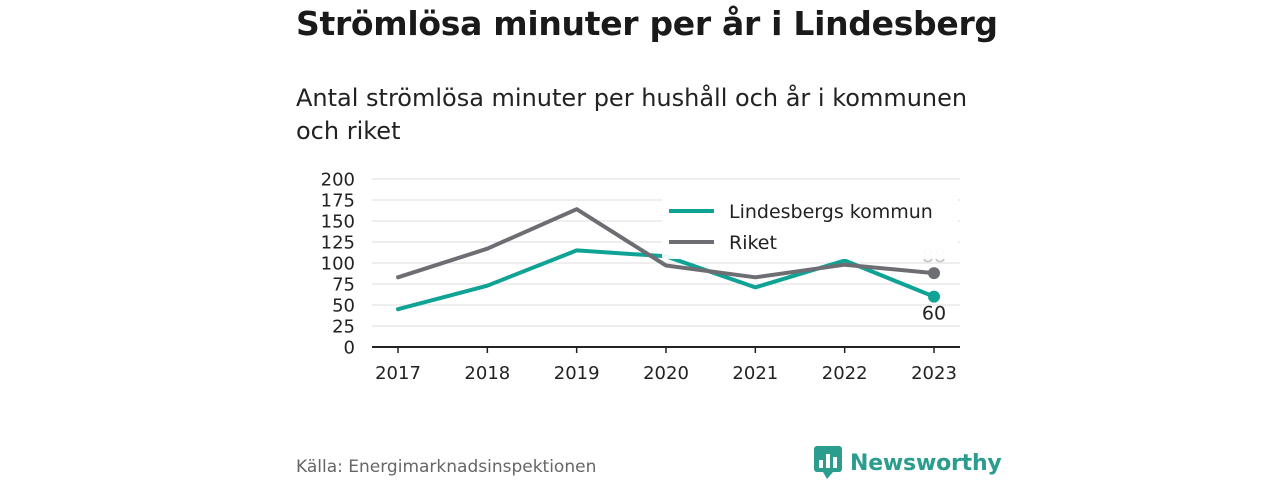 The width and height of the screenshot is (1280, 480). What do you see at coordinates (647, 23) in the screenshot?
I see `chart-title: Strömlösa minuter per år i Lindesberg` at bounding box center [647, 23].